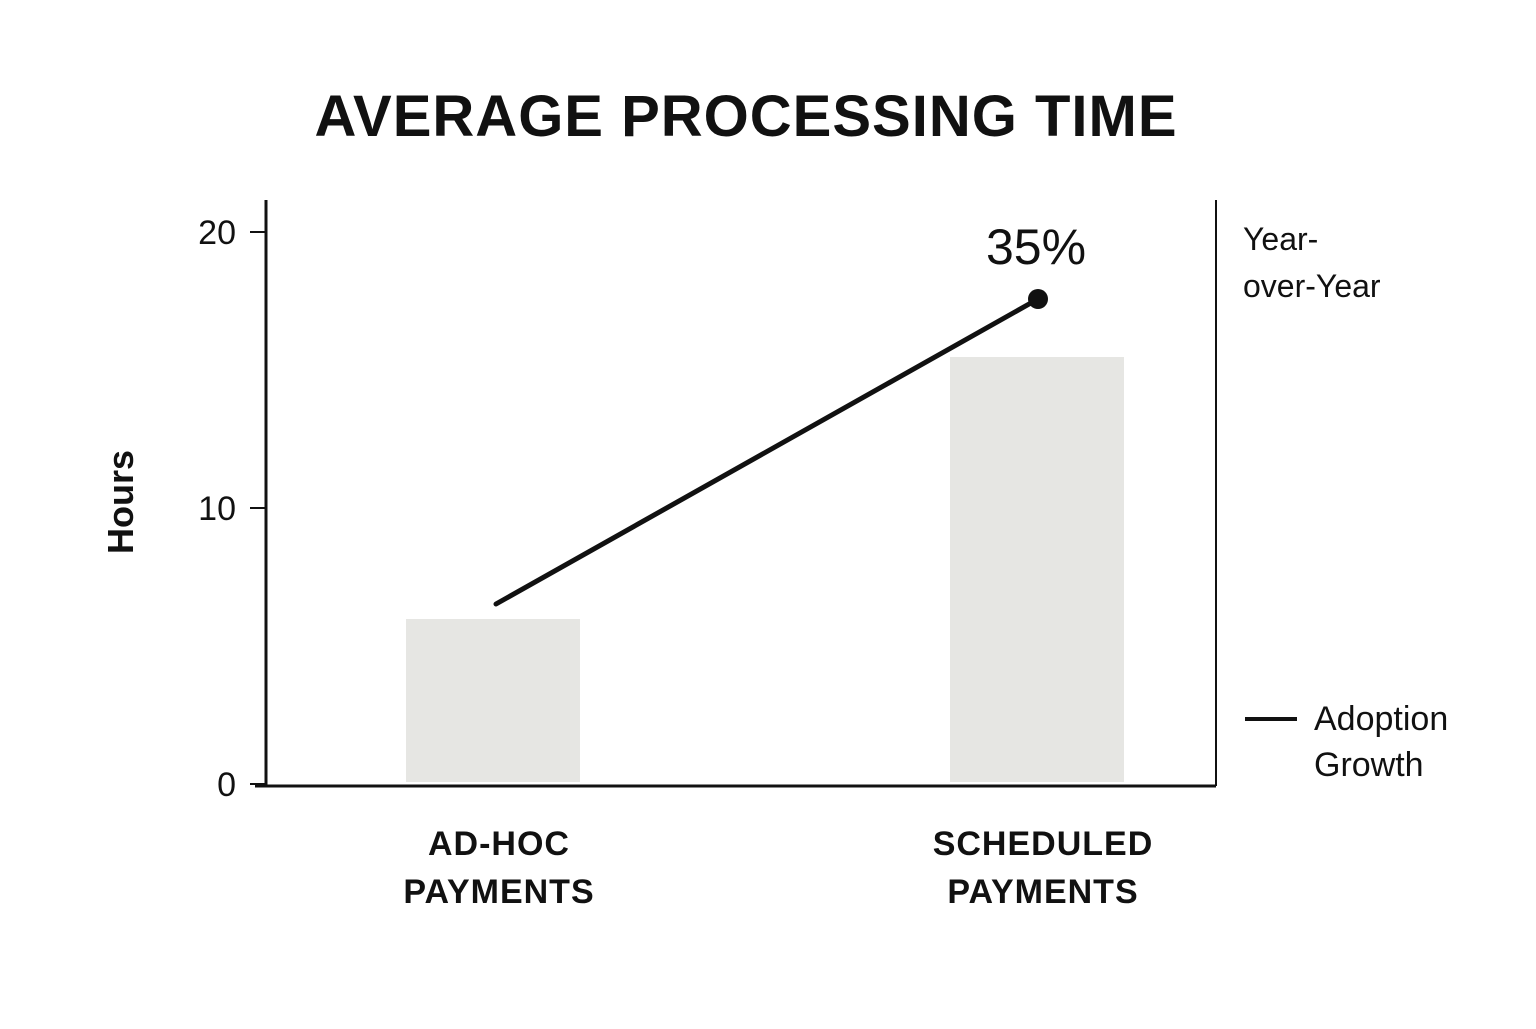  Describe the element at coordinates (498, 892) in the screenshot. I see `category-label-0-line-2: PAYMENTS` at that location.